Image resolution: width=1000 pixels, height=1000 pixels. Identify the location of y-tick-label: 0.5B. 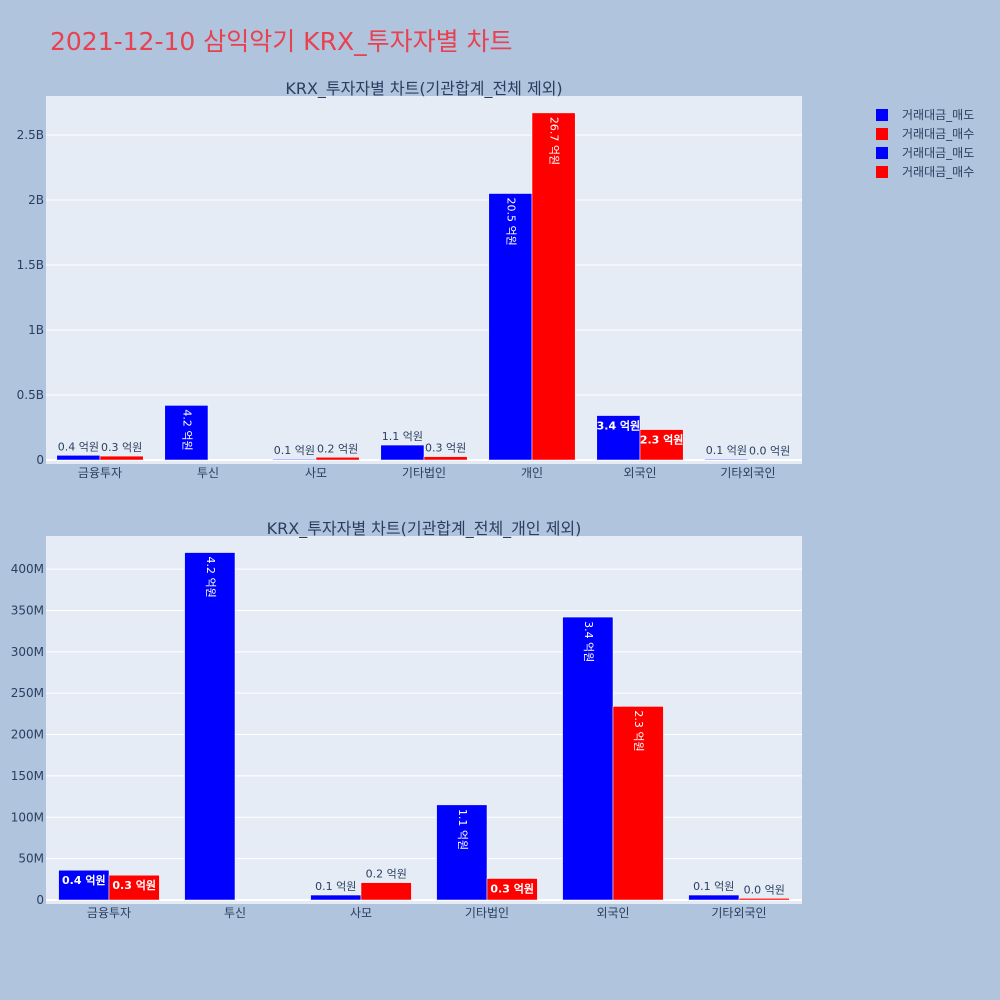
(30, 395).